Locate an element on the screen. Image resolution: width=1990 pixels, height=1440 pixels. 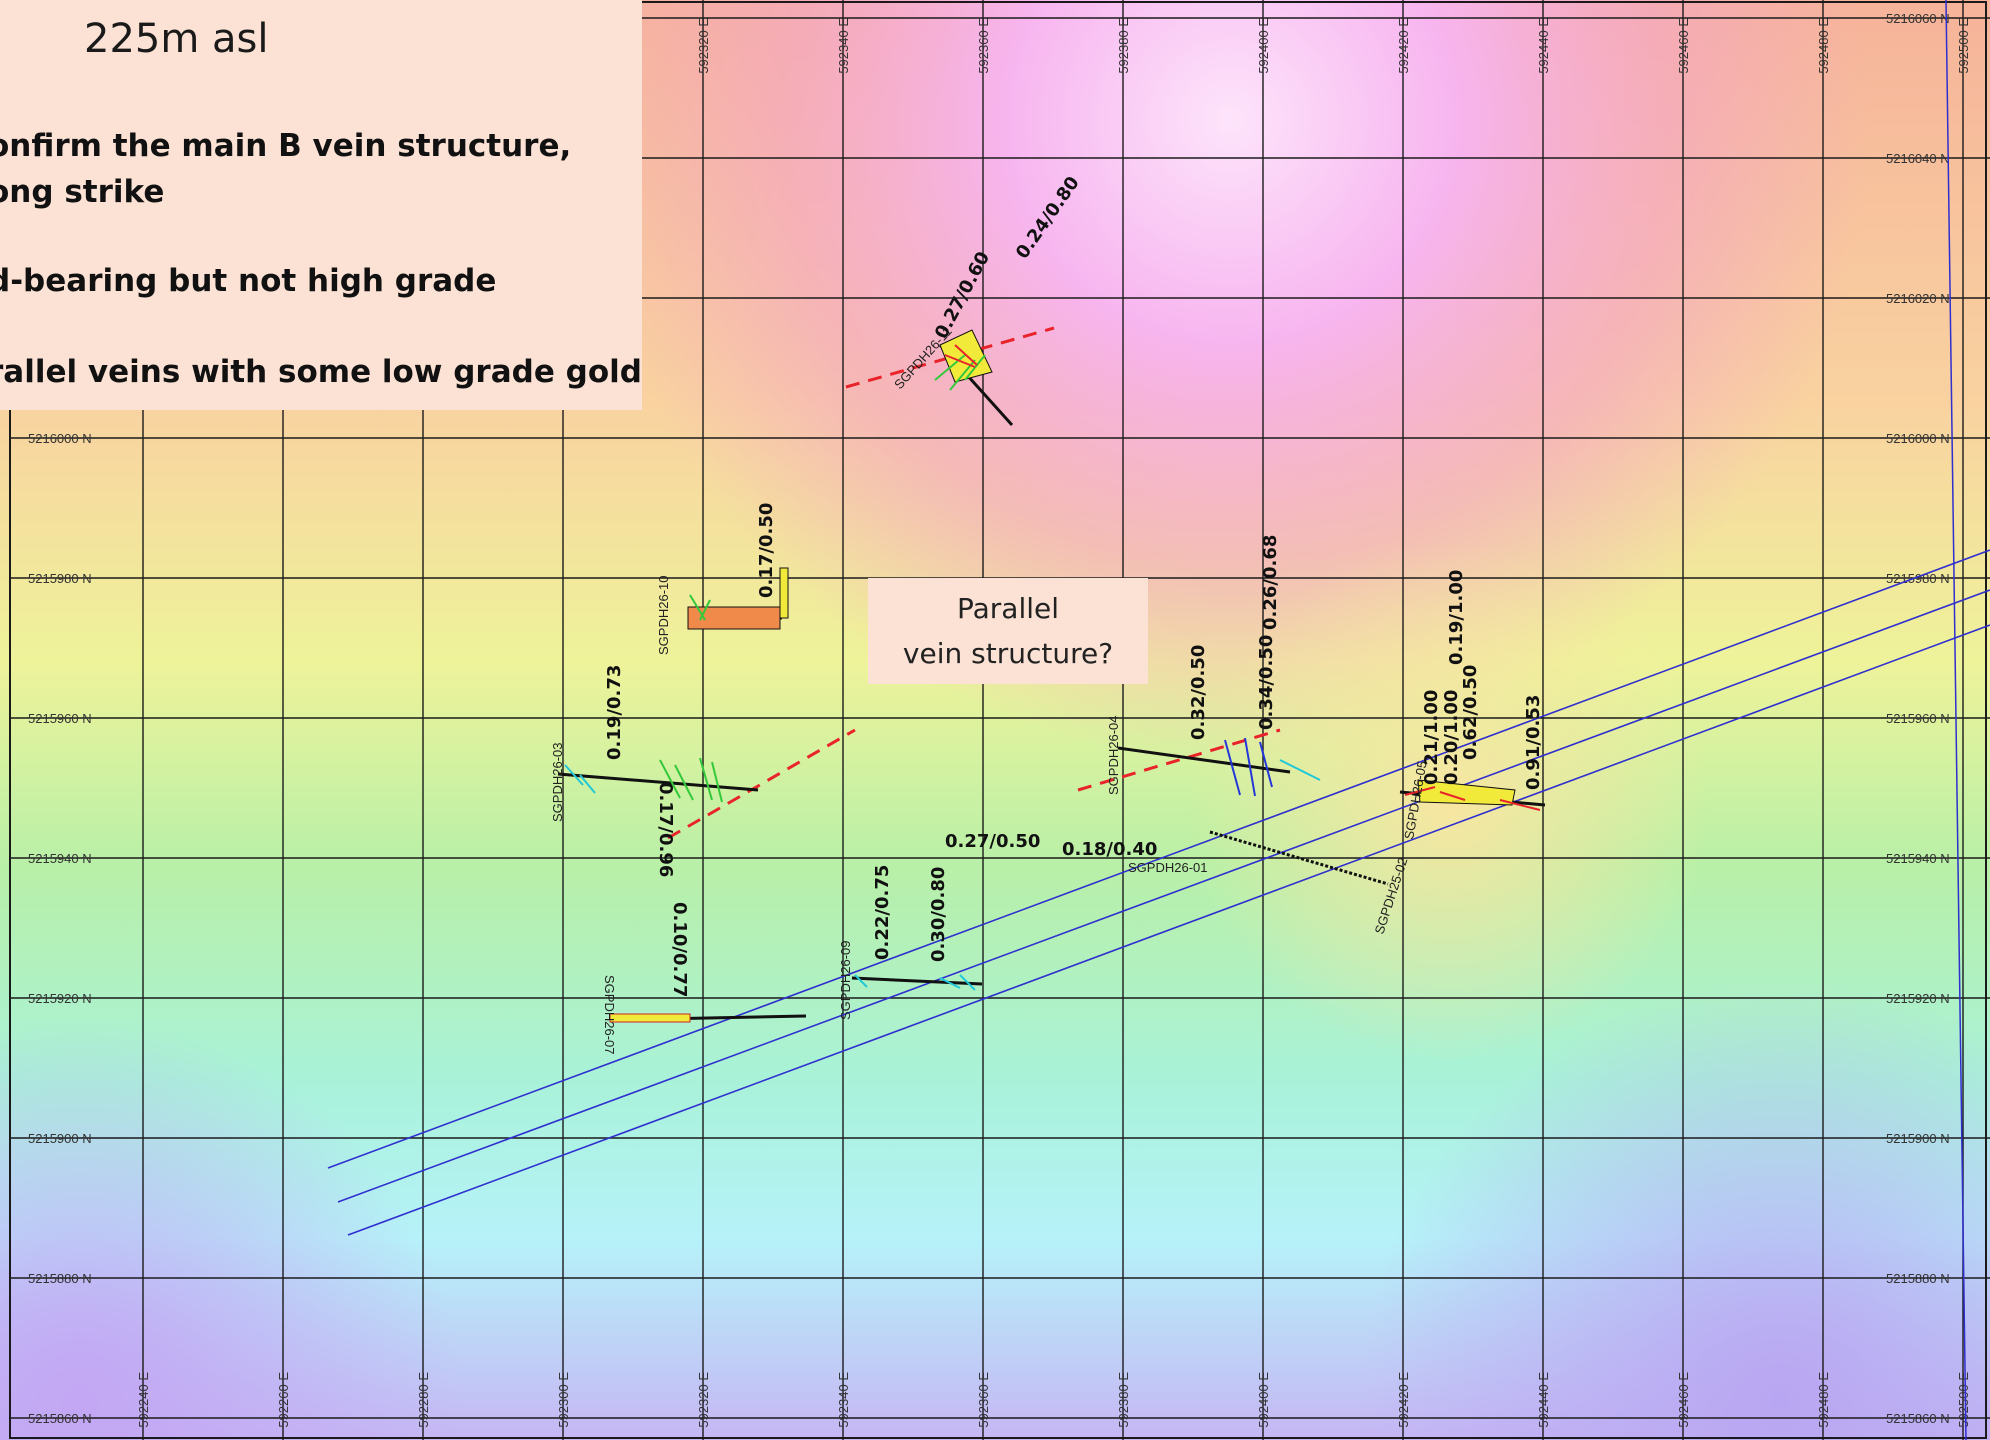
easting-label-top: 592440 E is located at coordinates (1543, 46).